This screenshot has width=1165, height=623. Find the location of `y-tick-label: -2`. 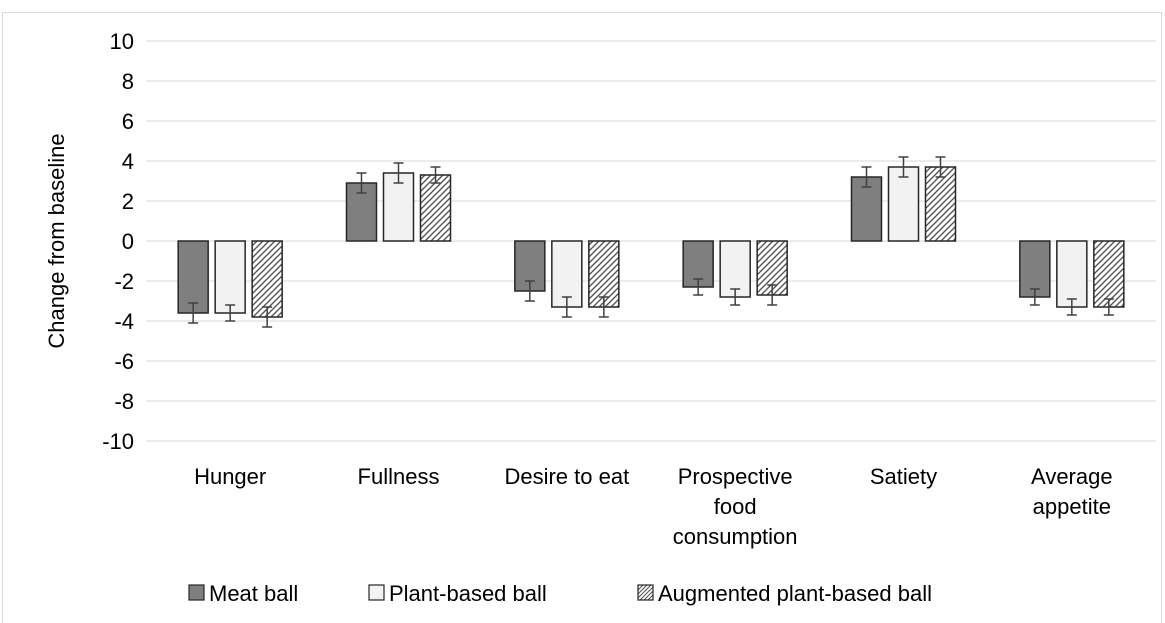

y-tick-label: -2 is located at coordinates (124, 281).